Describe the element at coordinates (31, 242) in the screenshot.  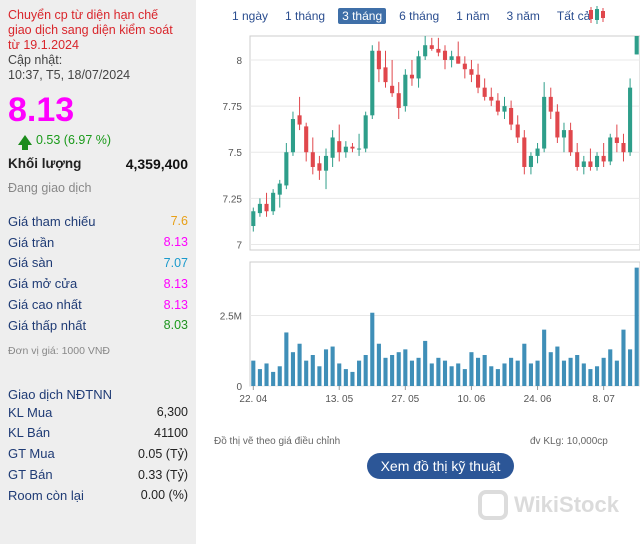
I see `stat-label: Giá trần` at that location.